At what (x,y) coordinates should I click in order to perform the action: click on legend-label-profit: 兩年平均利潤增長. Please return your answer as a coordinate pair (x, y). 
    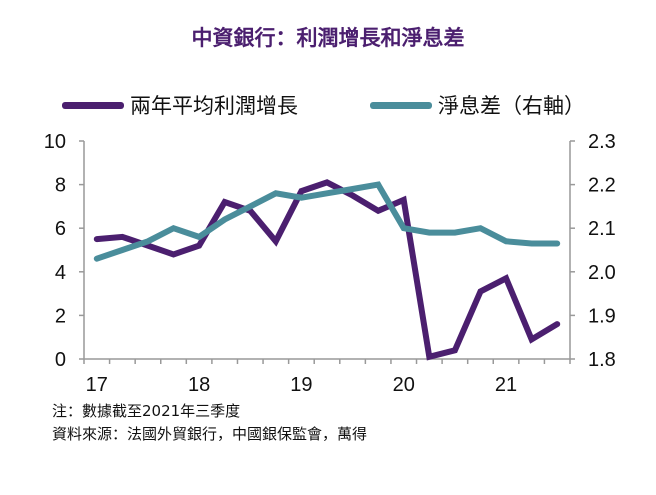
    Looking at the image, I should click on (214, 106).